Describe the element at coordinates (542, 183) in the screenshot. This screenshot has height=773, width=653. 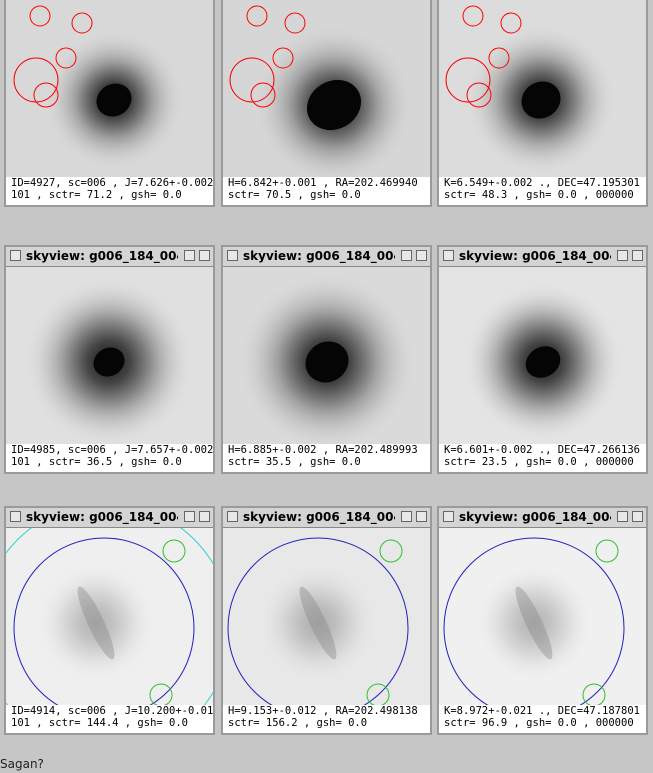
I see `info-line: K=6.549+-0.002 ., DEC=47.195301` at that location.